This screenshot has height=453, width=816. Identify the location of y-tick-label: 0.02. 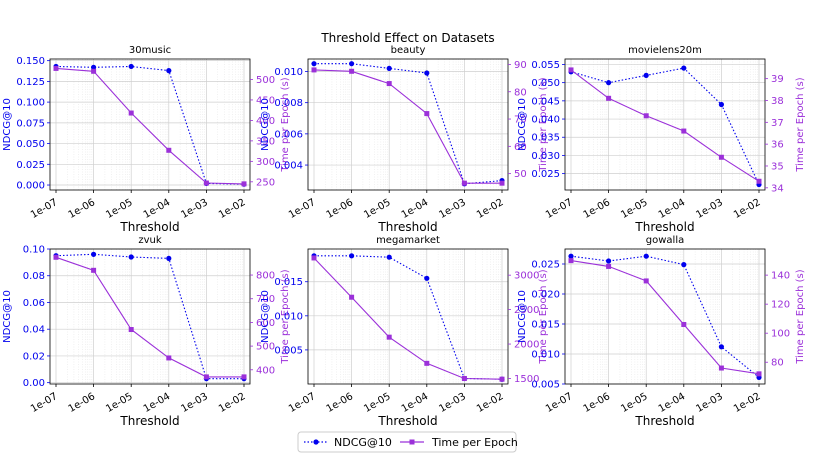
(34, 356).